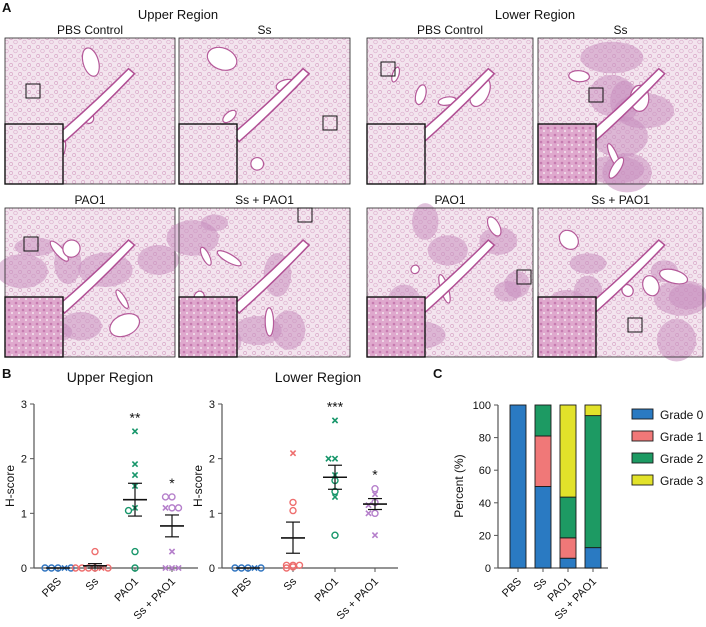 This screenshot has width=706, height=627. What do you see at coordinates (485, 471) in the screenshot?
I see `y-tick-label: 60` at bounding box center [485, 471].